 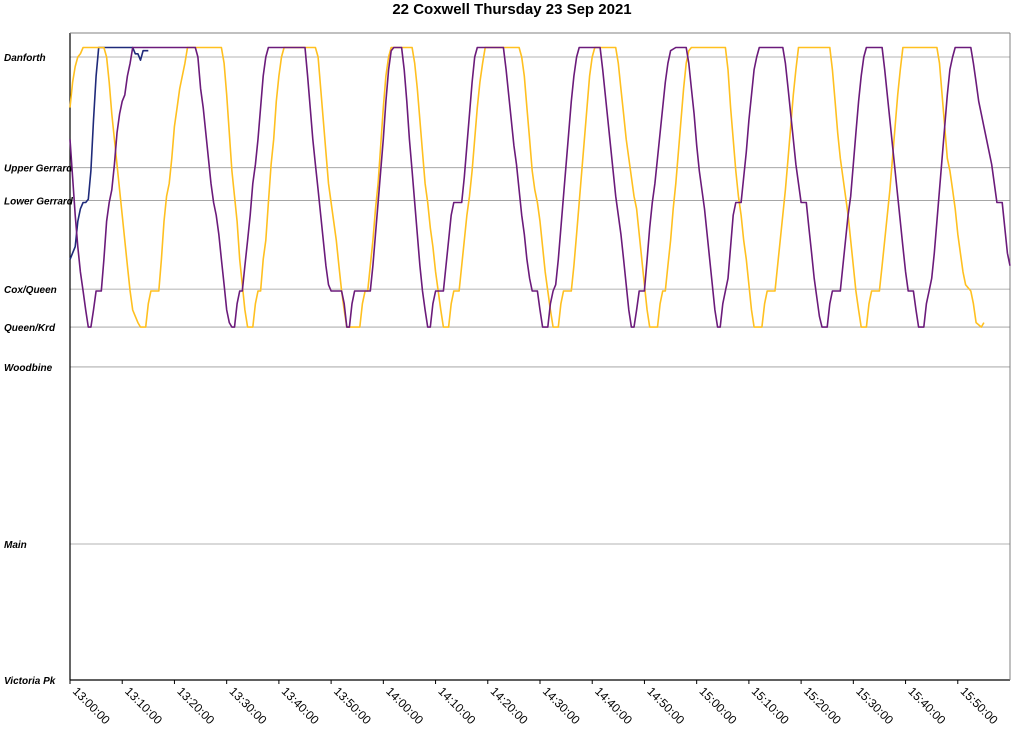 What do you see at coordinates (30, 290) in the screenshot?
I see `stop-label: Cox/Queen` at bounding box center [30, 290].